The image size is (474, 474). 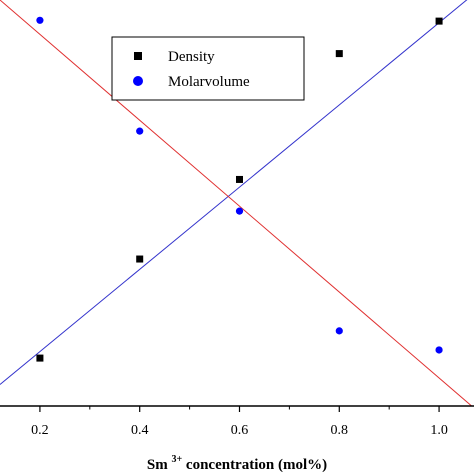 I want to click on x-tick-label-3: 0.8, so click(x=340, y=430).